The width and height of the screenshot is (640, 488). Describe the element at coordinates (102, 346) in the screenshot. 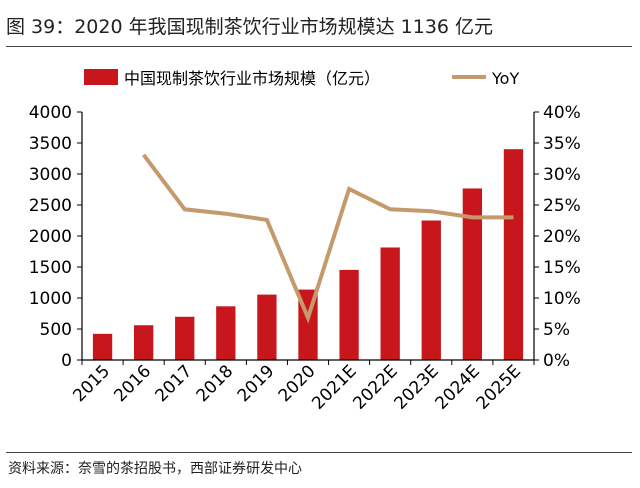

I see `bar-2015` at that location.